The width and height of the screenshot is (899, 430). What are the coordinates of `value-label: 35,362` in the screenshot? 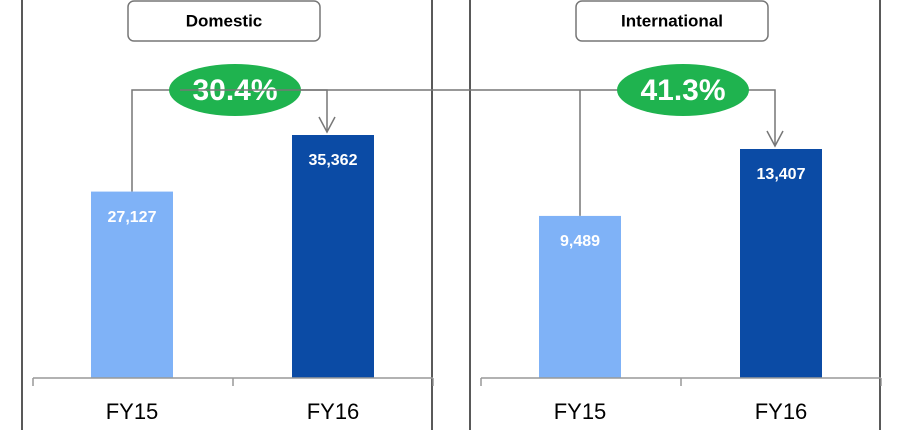 It's located at (333, 160).